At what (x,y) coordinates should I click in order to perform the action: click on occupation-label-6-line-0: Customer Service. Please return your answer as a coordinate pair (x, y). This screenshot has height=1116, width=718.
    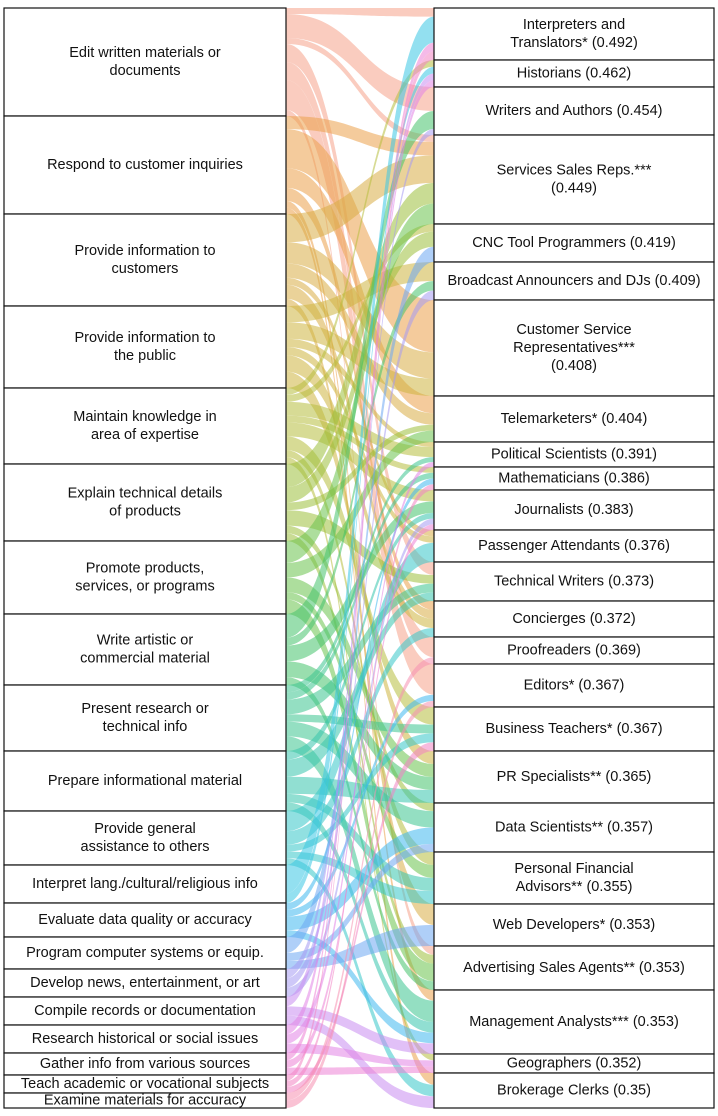
    Looking at the image, I should click on (573, 330).